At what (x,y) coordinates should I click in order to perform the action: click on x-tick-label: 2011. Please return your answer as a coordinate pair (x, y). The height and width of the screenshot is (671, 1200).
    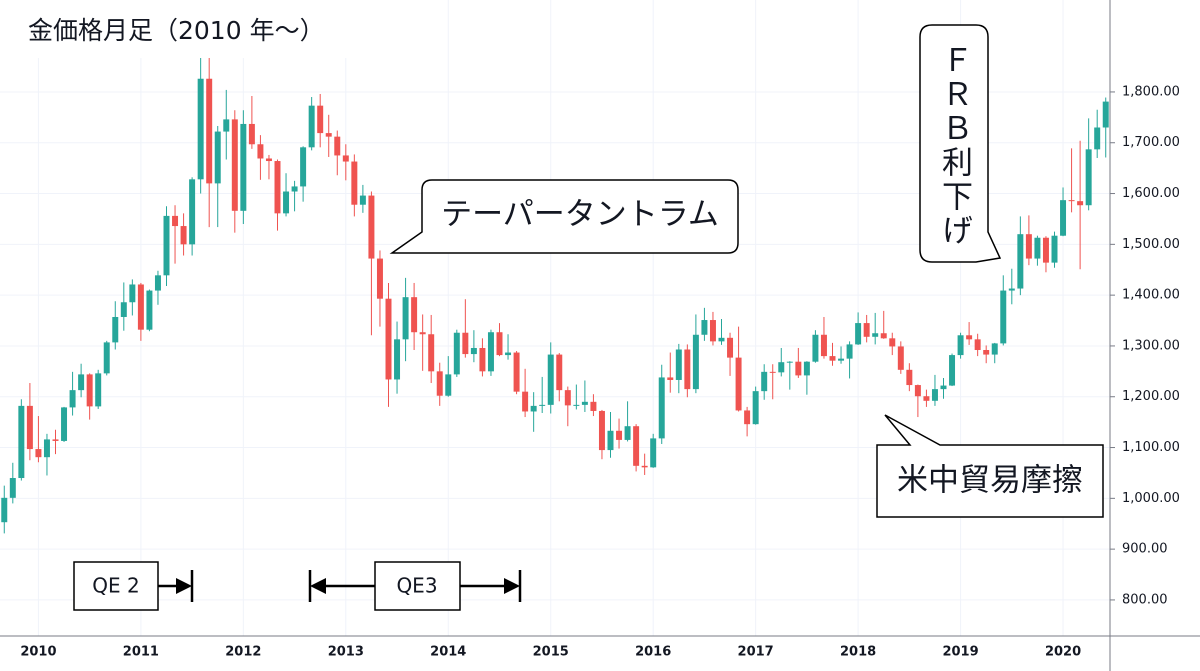
    Looking at the image, I should click on (141, 652).